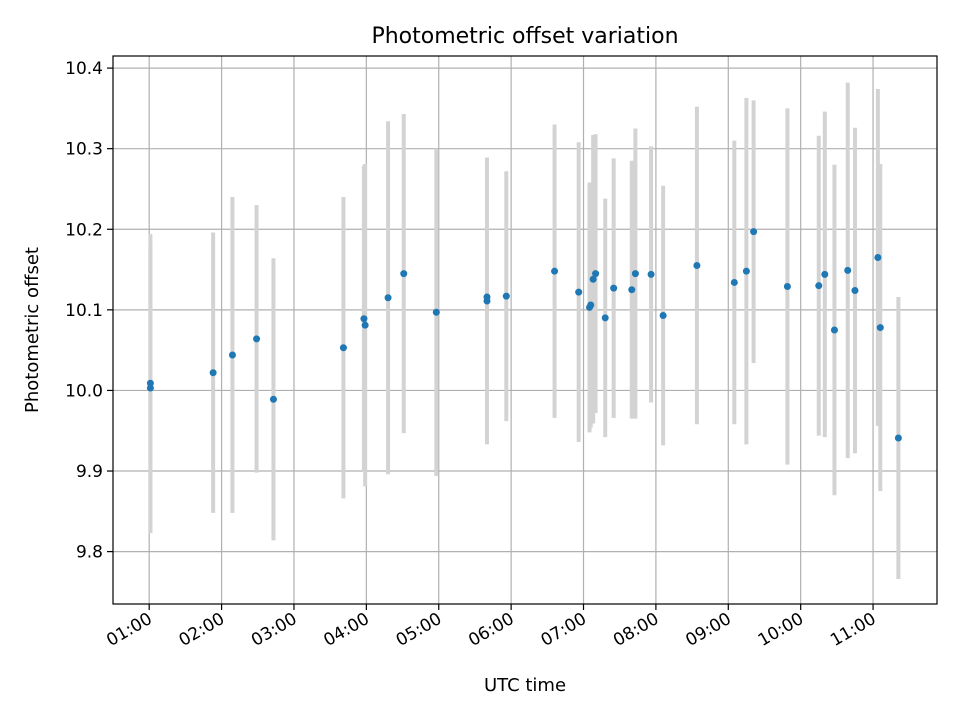  I want to click on y-tick-label: 10.4, so click(84, 69).